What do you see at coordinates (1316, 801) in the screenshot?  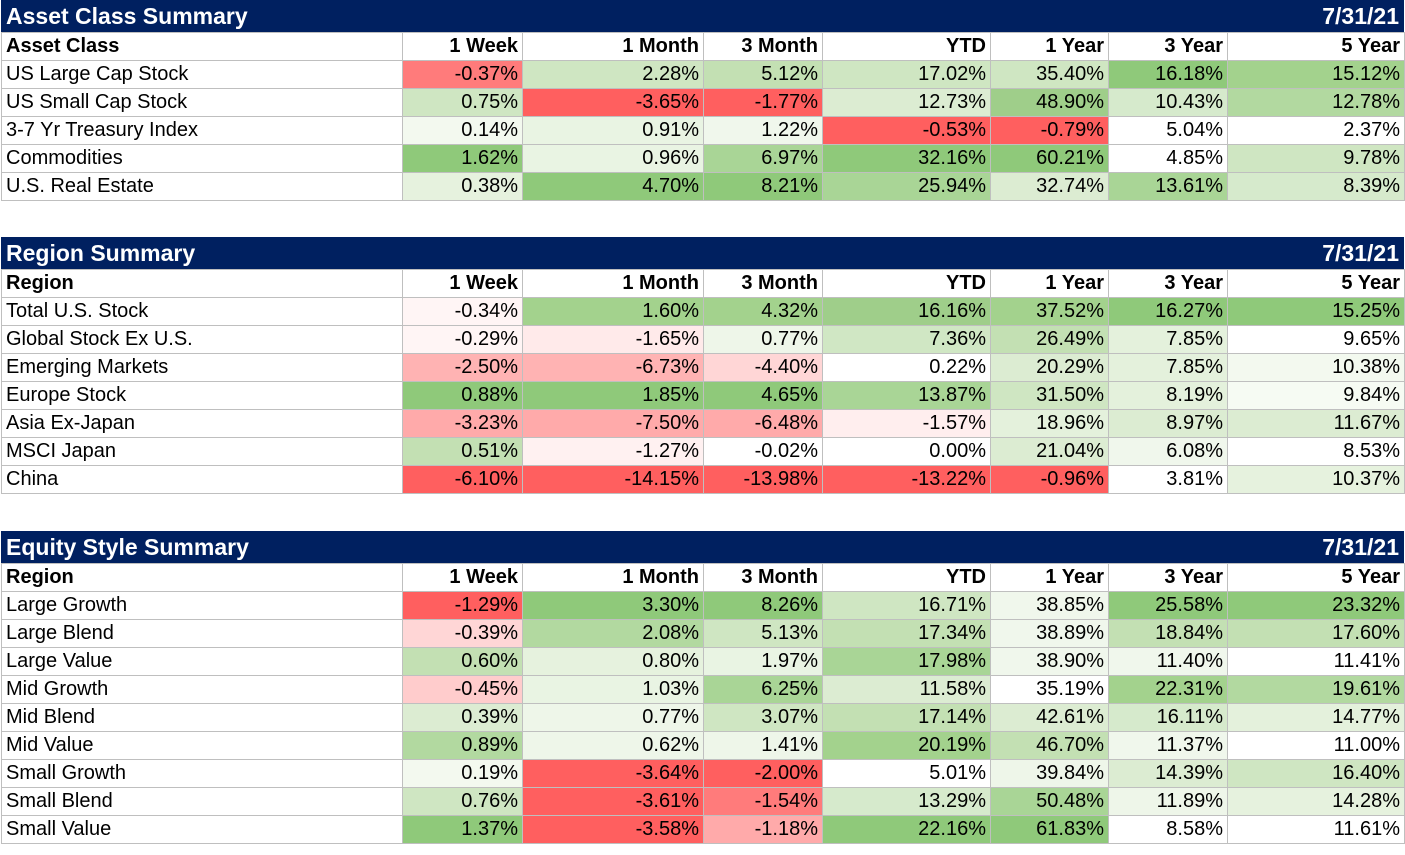 I see `value-cell: 14.28%` at bounding box center [1316, 801].